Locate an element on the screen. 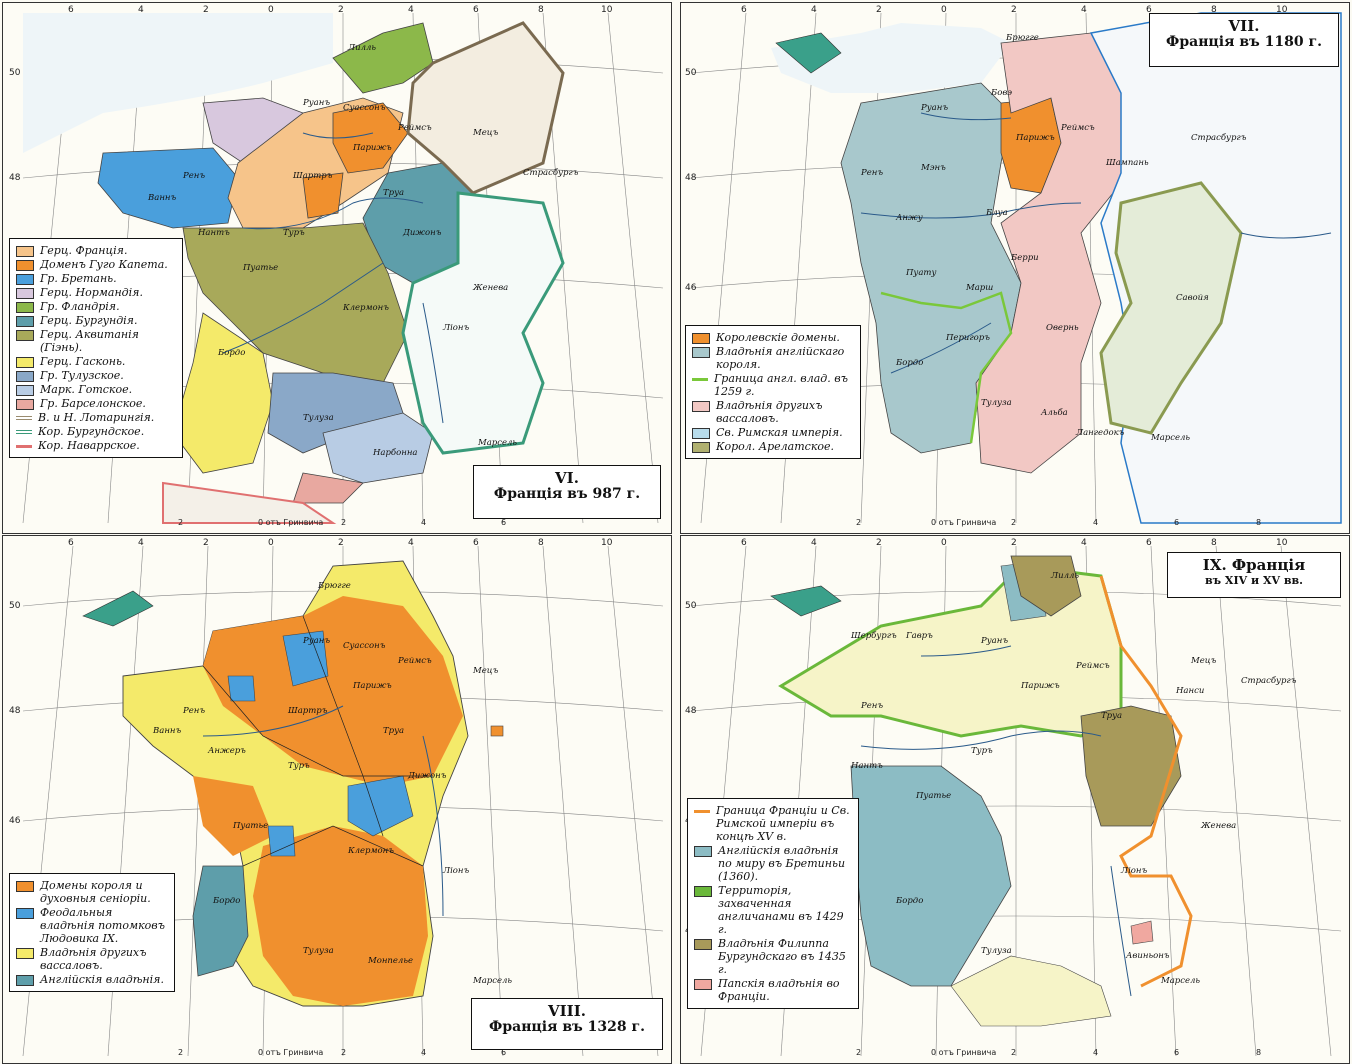  legend-label: Гр. Барселонское. is located at coordinates (93, 403).